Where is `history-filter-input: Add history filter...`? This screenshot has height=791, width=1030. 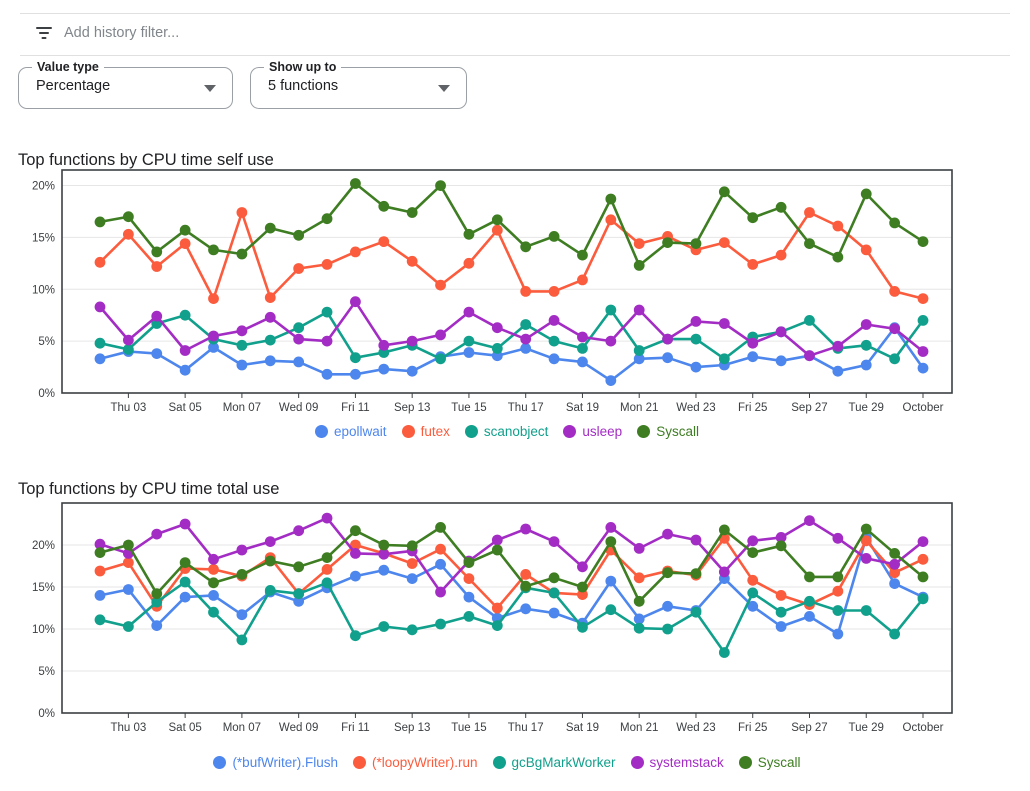 history-filter-input: Add history filter... is located at coordinates (122, 33).